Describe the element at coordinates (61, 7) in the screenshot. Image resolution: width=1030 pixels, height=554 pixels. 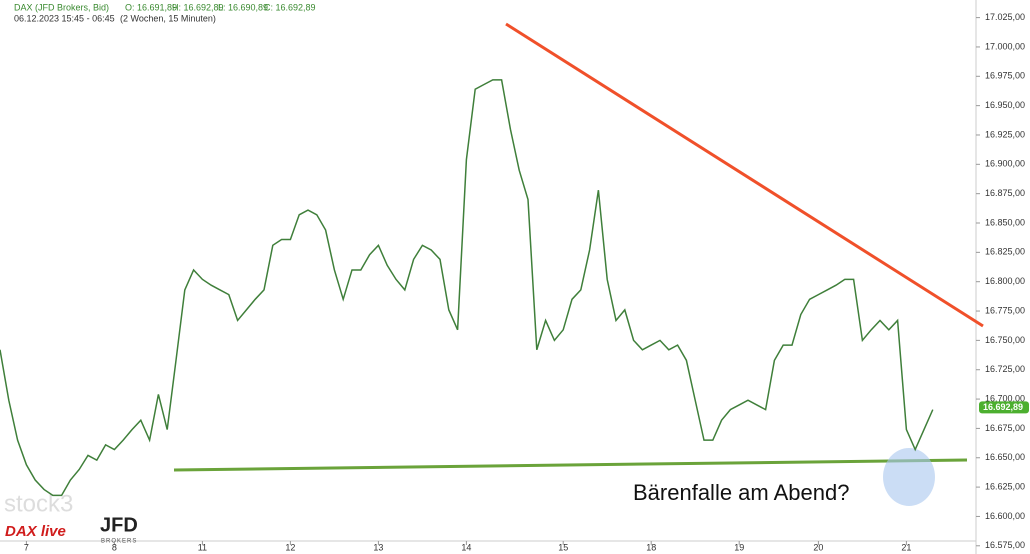
I see `header-symbol: DAX (JFD Brokers, Bid)` at that location.